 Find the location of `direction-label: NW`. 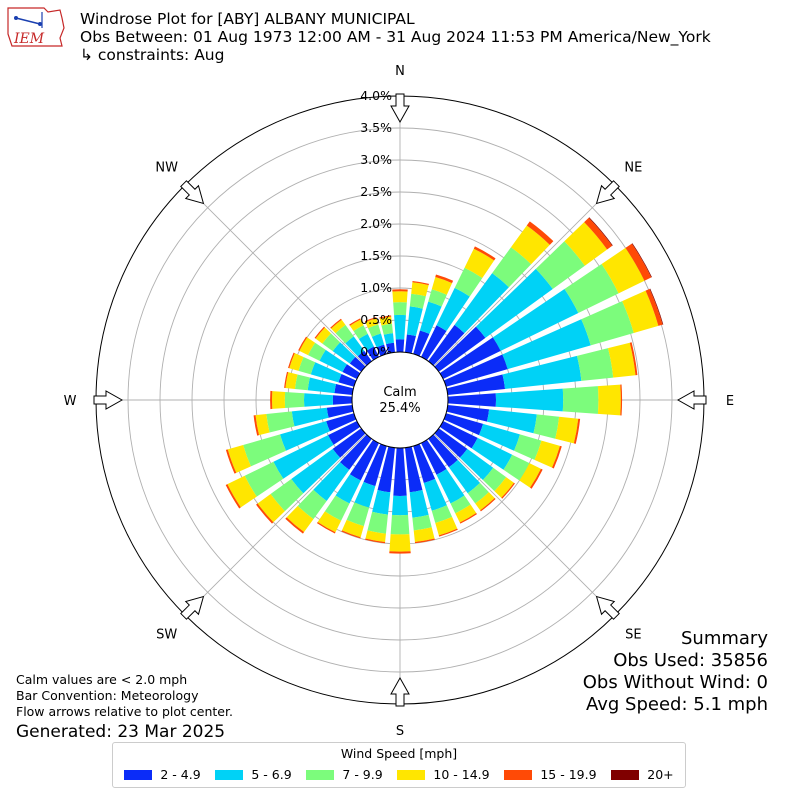

direction-label: NW is located at coordinates (166, 168).